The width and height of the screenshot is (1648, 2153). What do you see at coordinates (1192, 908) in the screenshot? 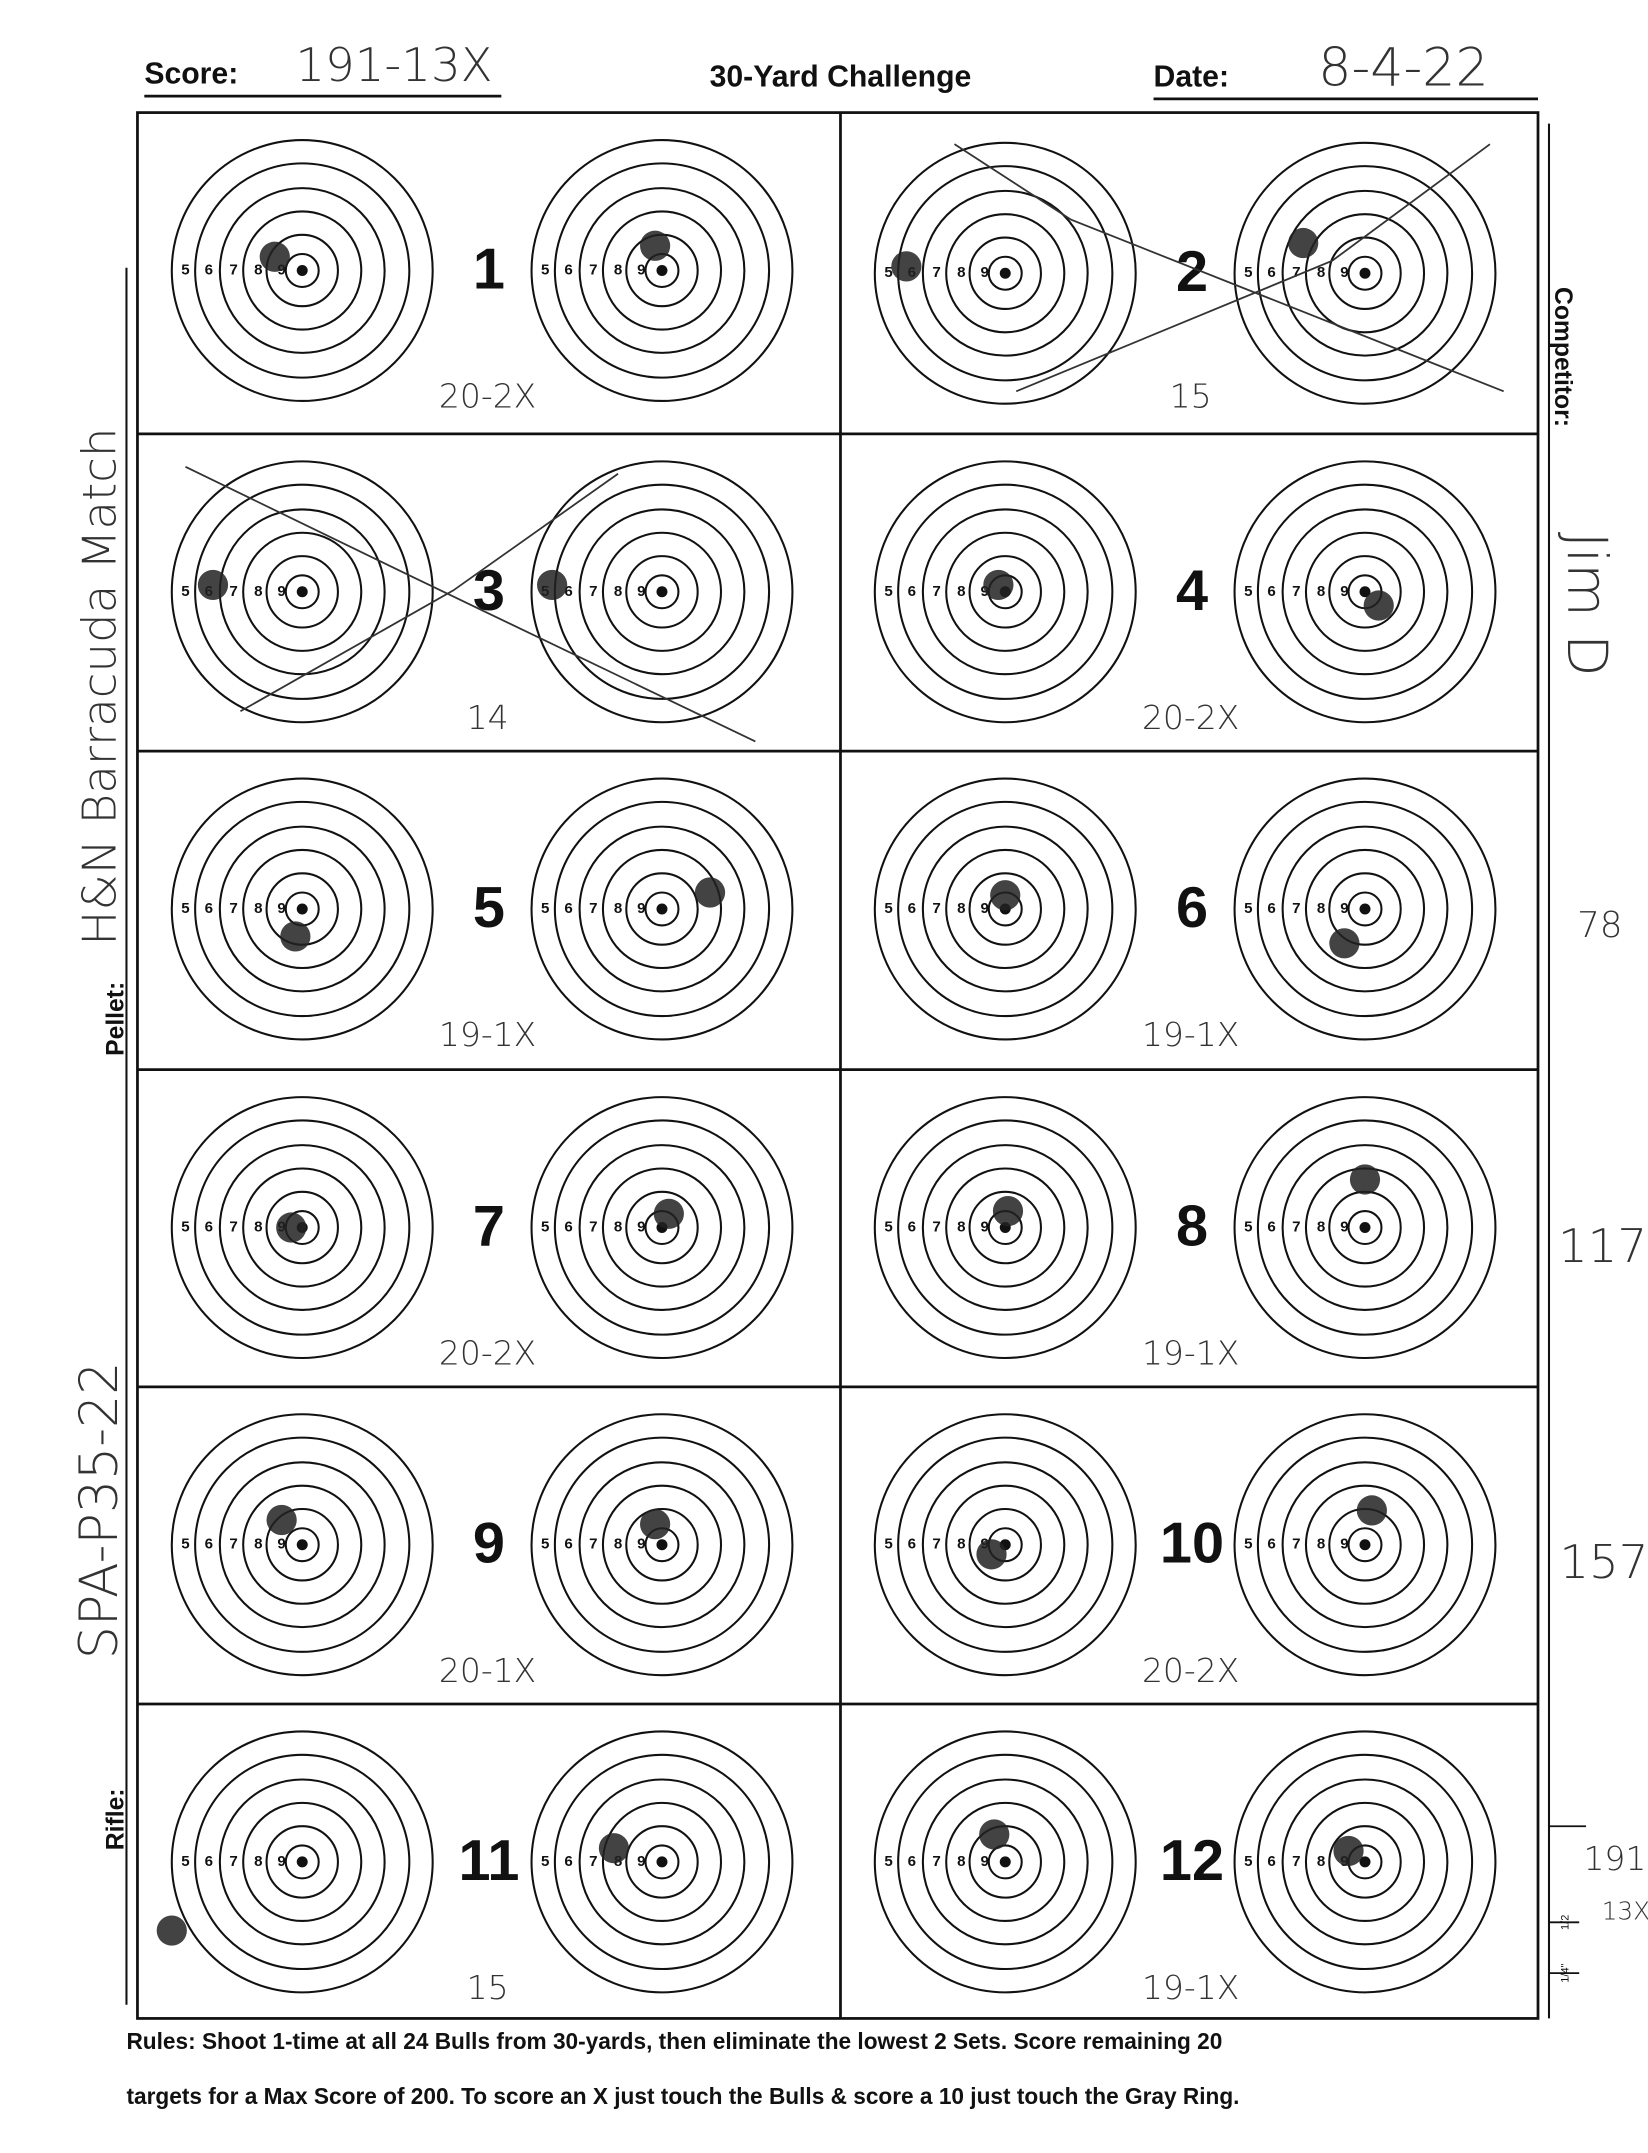
I see `set-number: 6` at bounding box center [1192, 908].